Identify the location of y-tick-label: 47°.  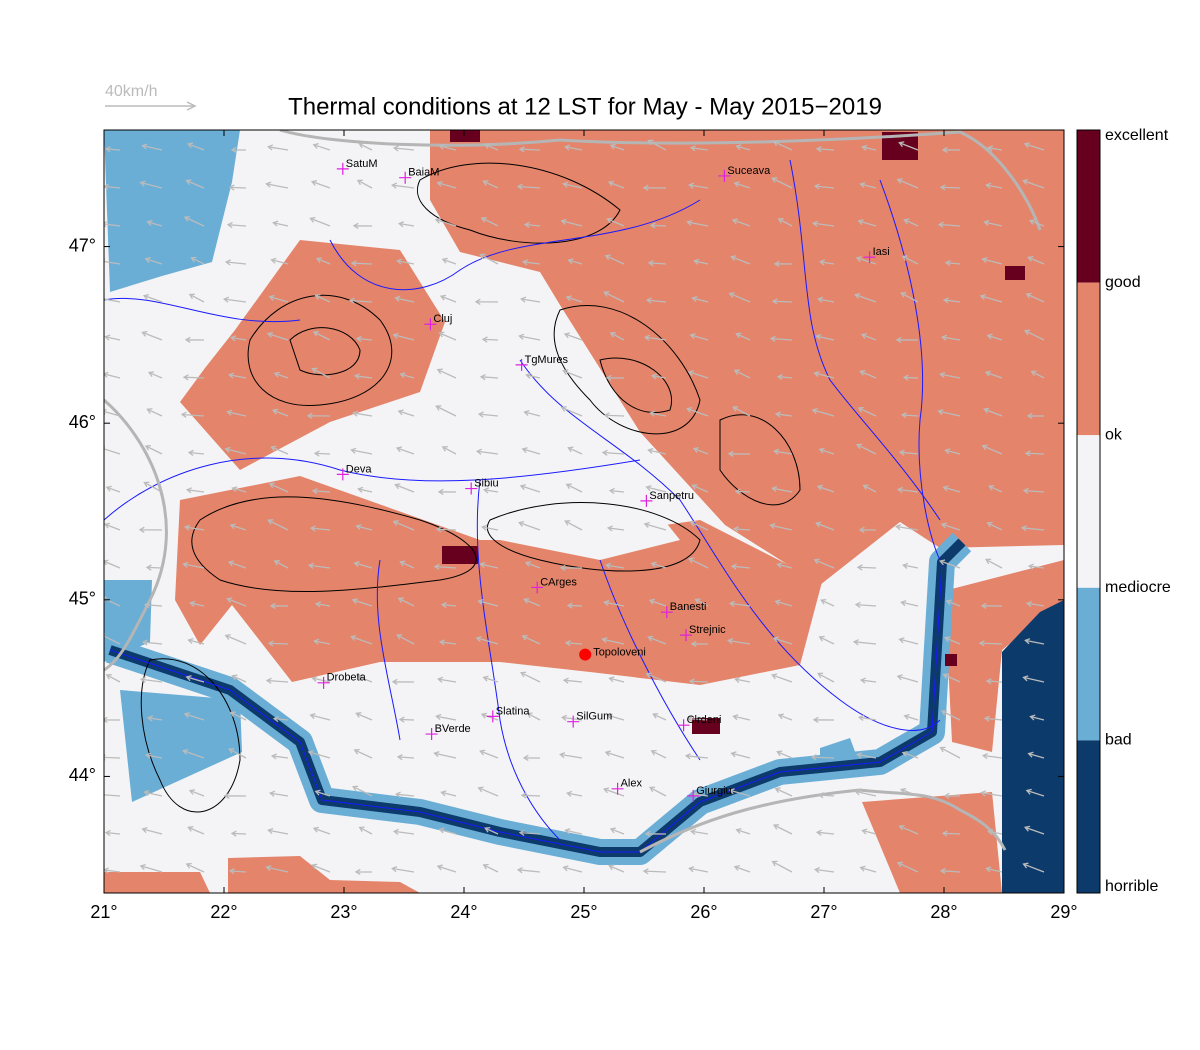
(82, 245).